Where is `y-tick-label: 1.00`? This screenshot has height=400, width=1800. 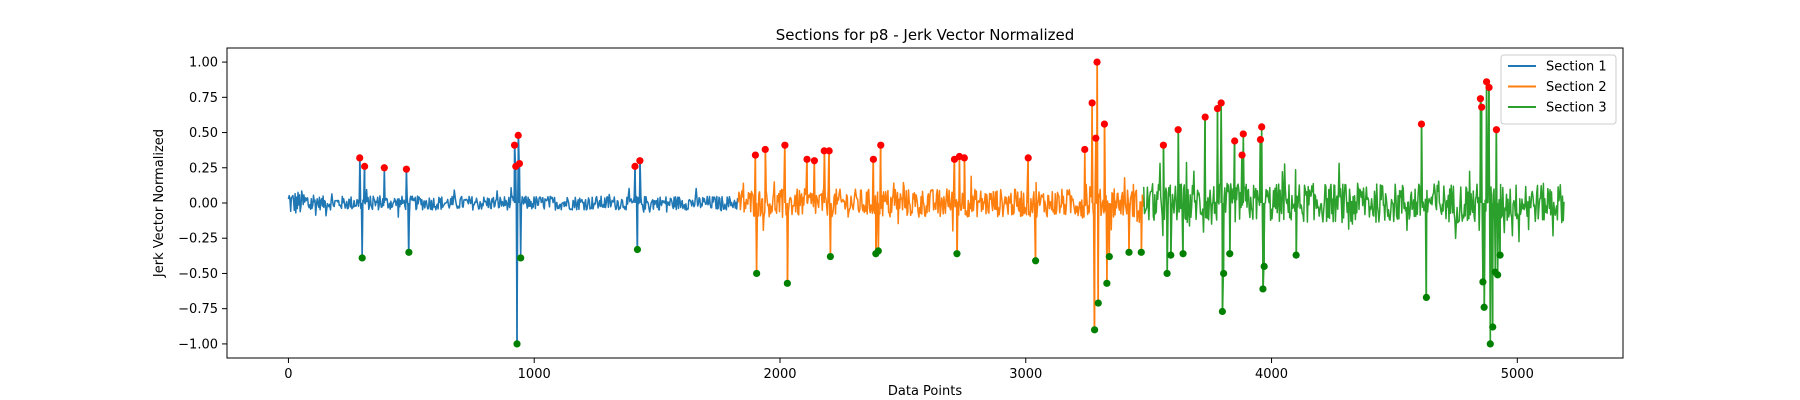 y-tick-label: 1.00 is located at coordinates (203, 63).